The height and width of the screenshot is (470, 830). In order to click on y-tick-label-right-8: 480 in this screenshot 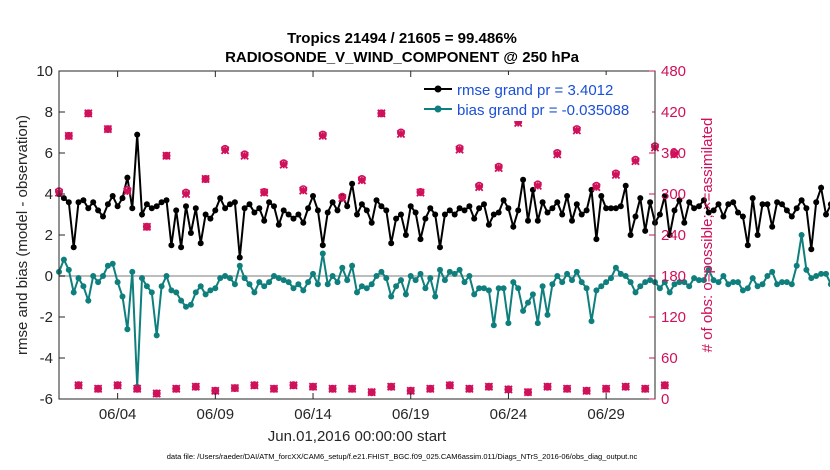, I will do `click(673, 71)`.